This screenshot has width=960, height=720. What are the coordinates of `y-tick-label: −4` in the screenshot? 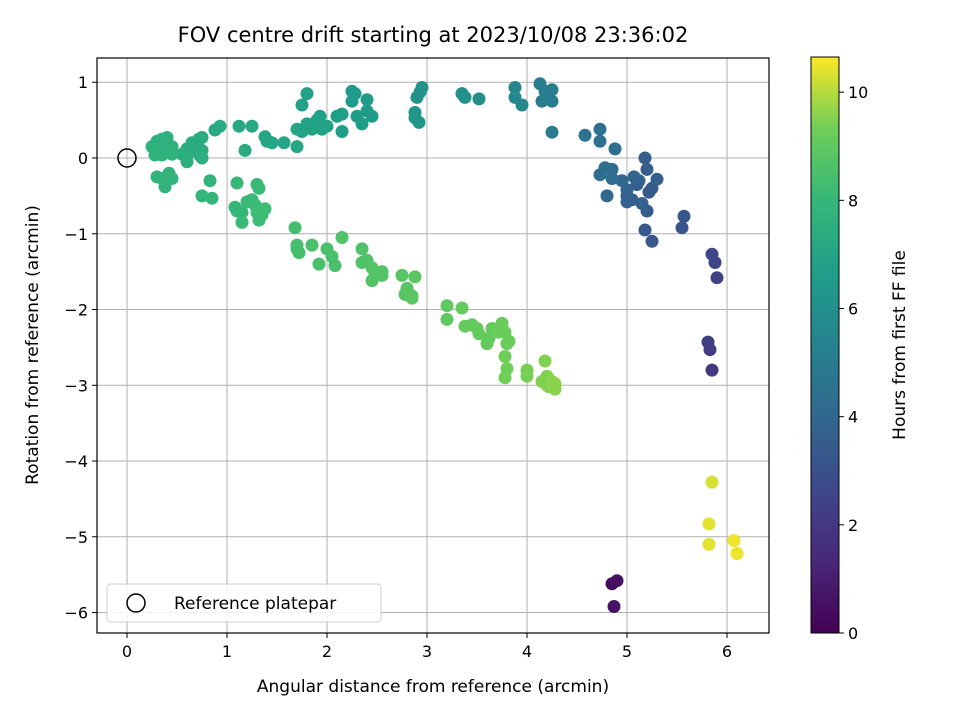 It's located at (76, 461).